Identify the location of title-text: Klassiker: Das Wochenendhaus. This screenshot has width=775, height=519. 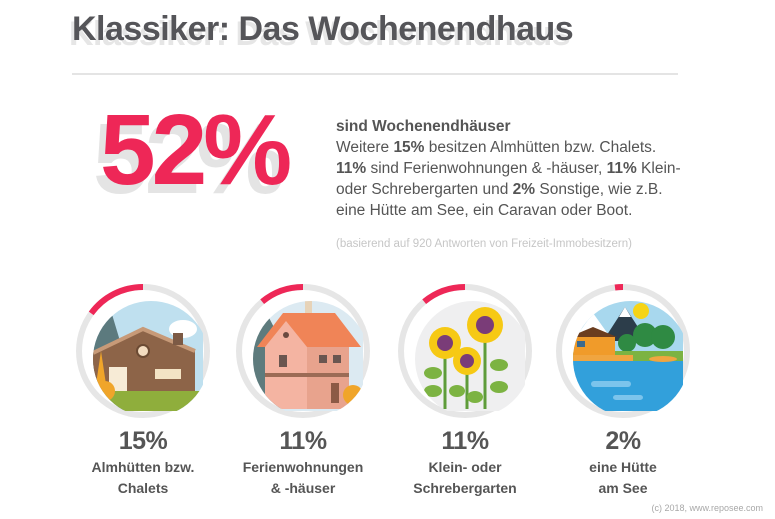
(323, 29).